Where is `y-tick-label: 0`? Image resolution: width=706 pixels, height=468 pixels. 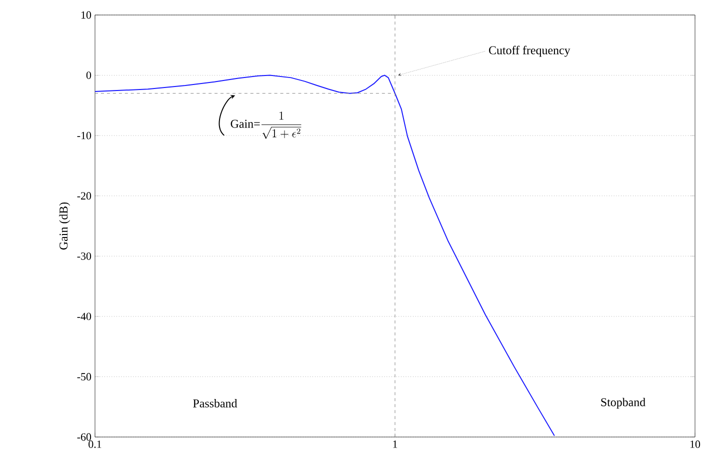 y-tick-label: 0 is located at coordinates (89, 75).